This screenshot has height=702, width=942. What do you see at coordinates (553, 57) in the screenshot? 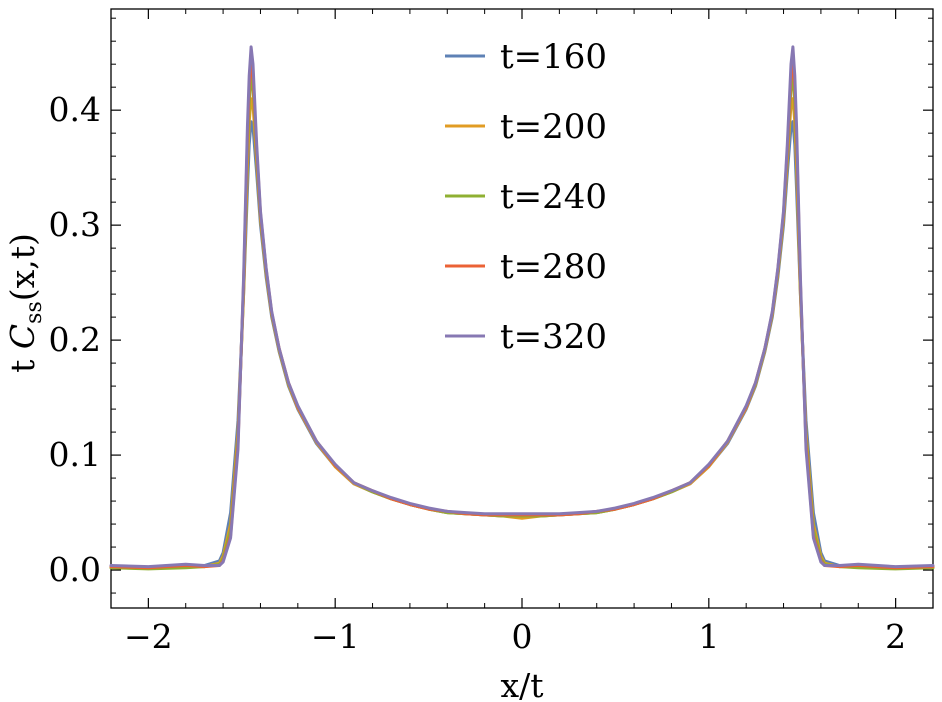
I see `legend-label: t=160` at bounding box center [553, 57].